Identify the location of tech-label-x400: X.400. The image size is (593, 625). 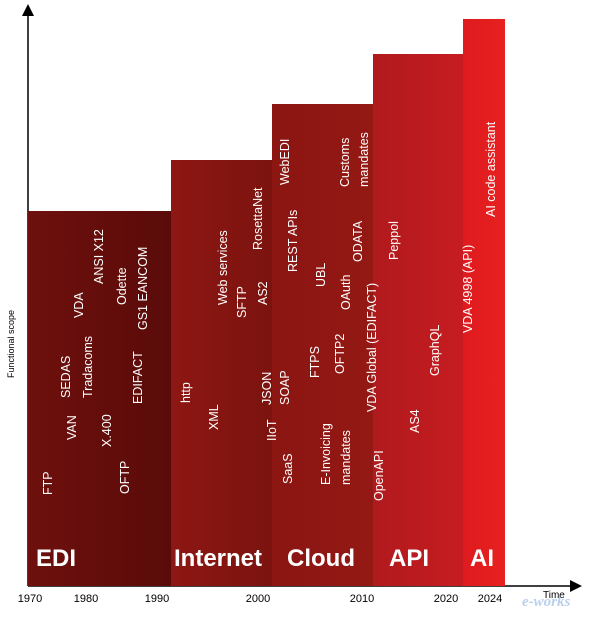
(107, 430).